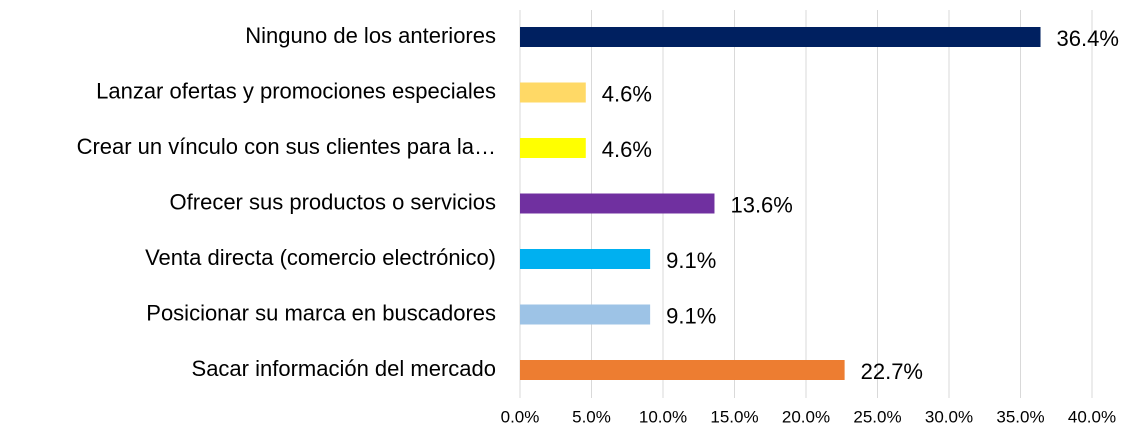  Describe the element at coordinates (877, 416) in the screenshot. I see `x-tick-label: 25.0%` at that location.